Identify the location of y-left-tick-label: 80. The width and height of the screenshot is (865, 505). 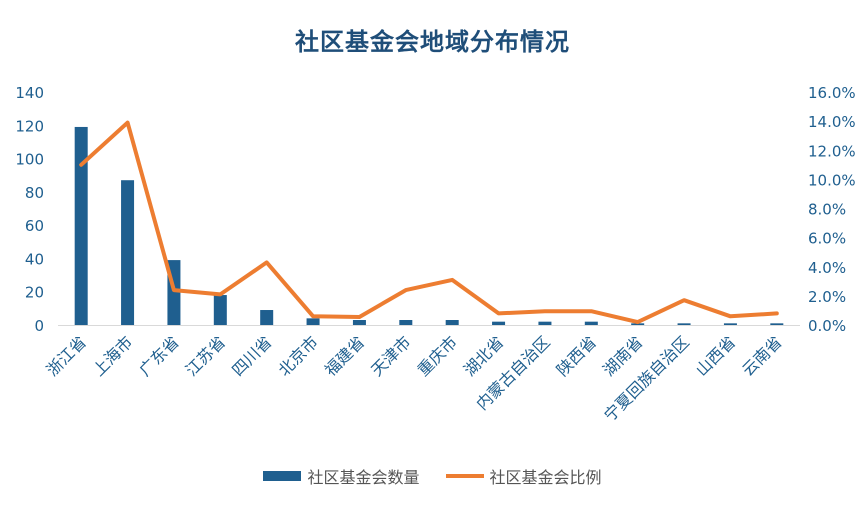
(34, 193).